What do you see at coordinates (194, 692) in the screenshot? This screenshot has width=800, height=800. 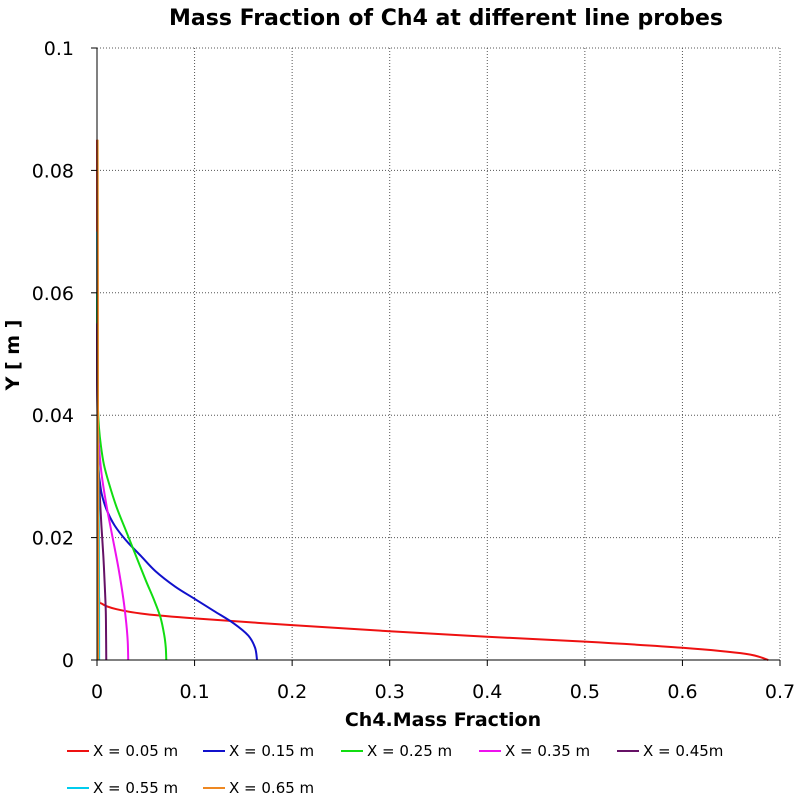 I see `x-tick-label: 0.1` at bounding box center [194, 692].